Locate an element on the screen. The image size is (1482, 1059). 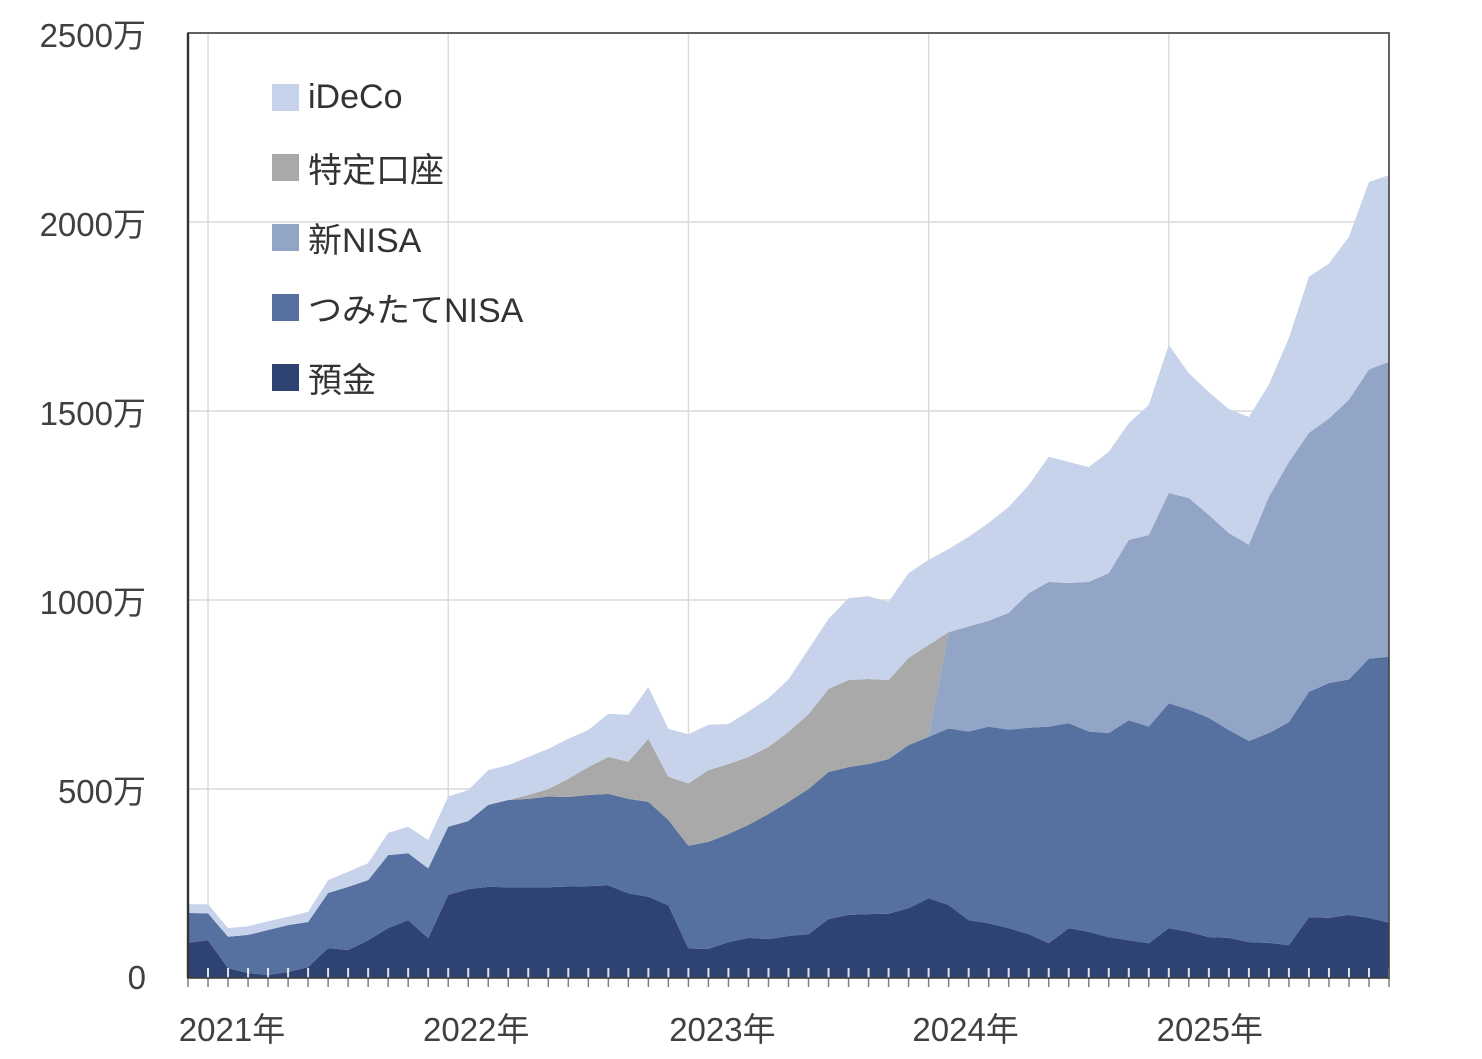
legend-label: つみたてNISA is located at coordinates (416, 310).